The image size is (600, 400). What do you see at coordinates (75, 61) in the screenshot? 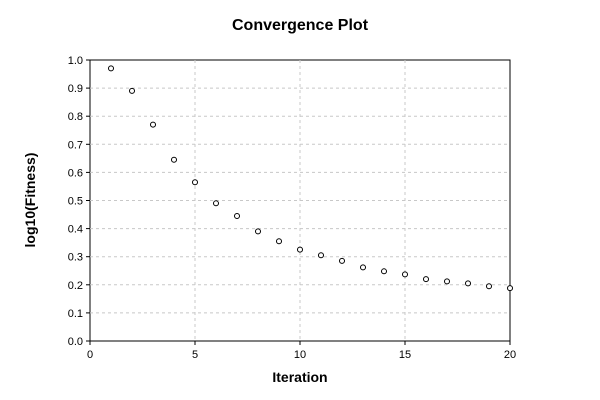
I see `y-tick-label: 1.0` at bounding box center [75, 61].